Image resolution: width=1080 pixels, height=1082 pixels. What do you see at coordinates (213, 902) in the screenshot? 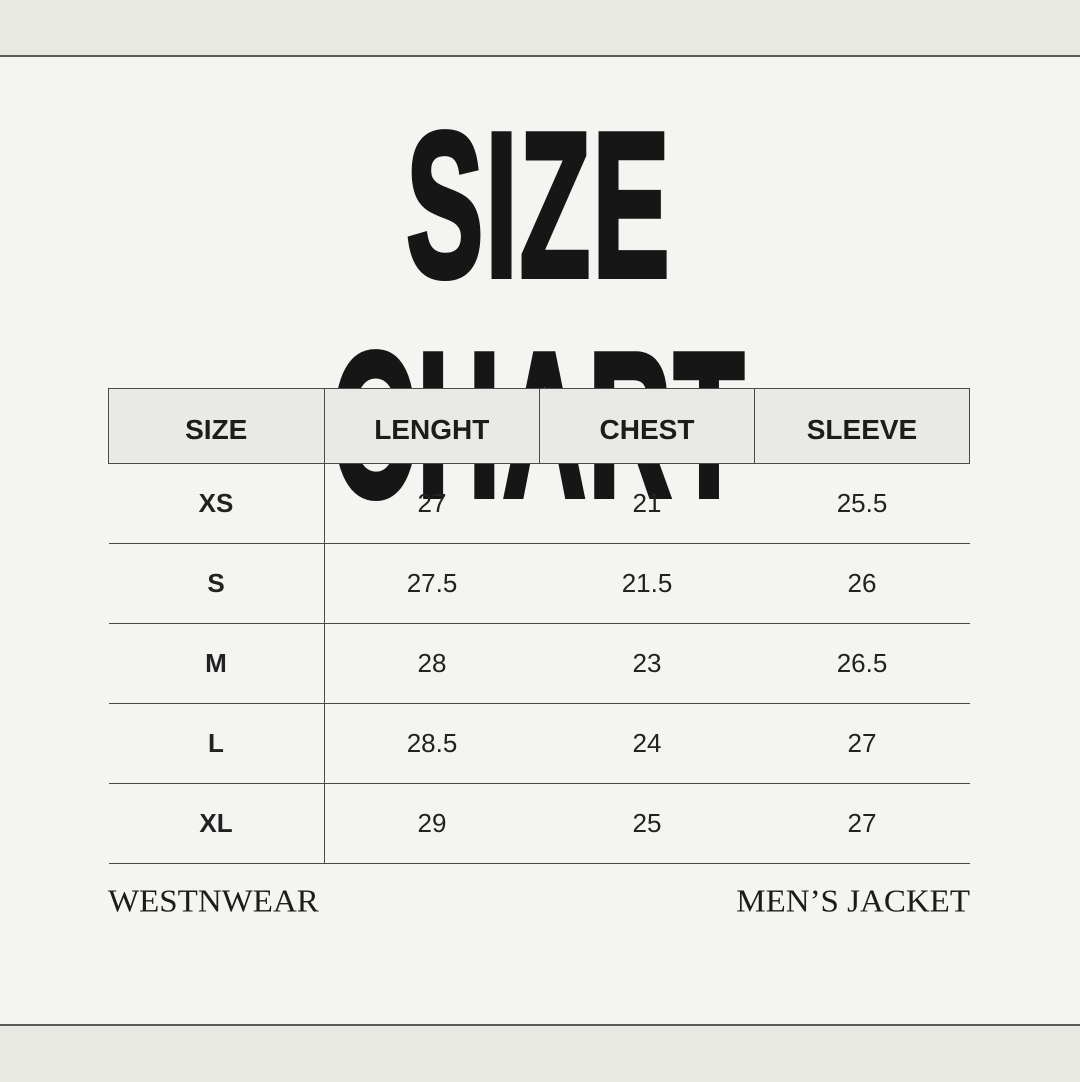
I see `brand-name: WESTNWEAR` at bounding box center [213, 902].